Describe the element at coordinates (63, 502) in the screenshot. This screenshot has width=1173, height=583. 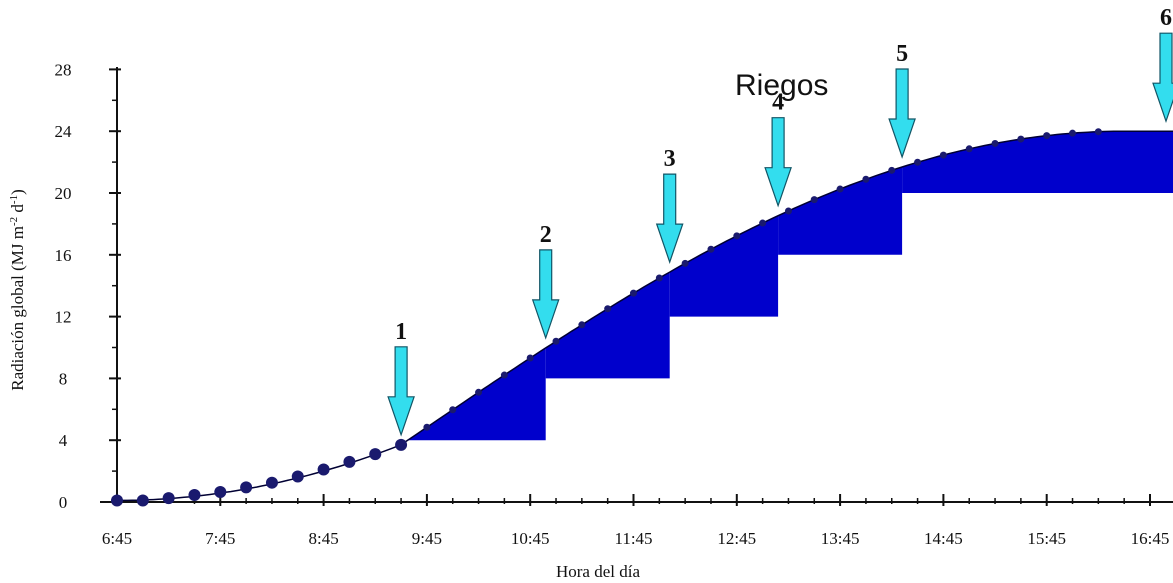
I see `y-tick-label: 0` at that location.